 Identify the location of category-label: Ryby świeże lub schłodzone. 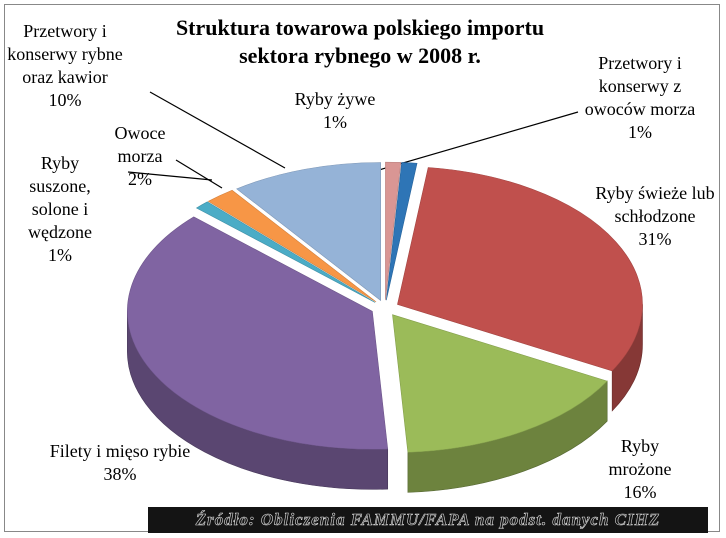
(655, 204).